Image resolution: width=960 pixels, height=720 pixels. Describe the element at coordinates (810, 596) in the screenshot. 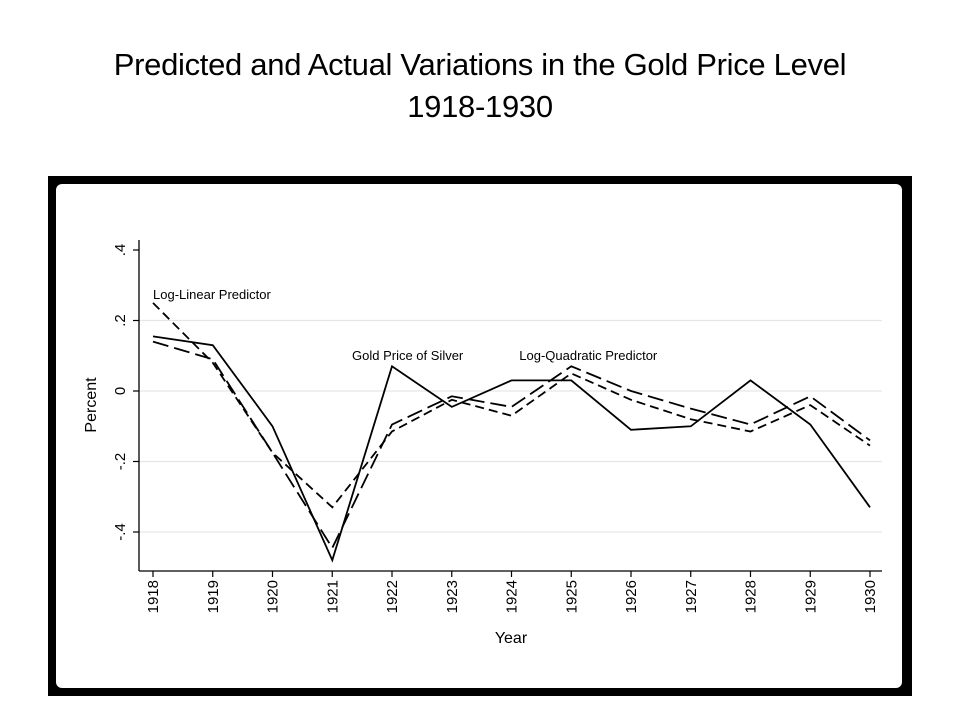

I see `x-tick-label: 1929` at that location.